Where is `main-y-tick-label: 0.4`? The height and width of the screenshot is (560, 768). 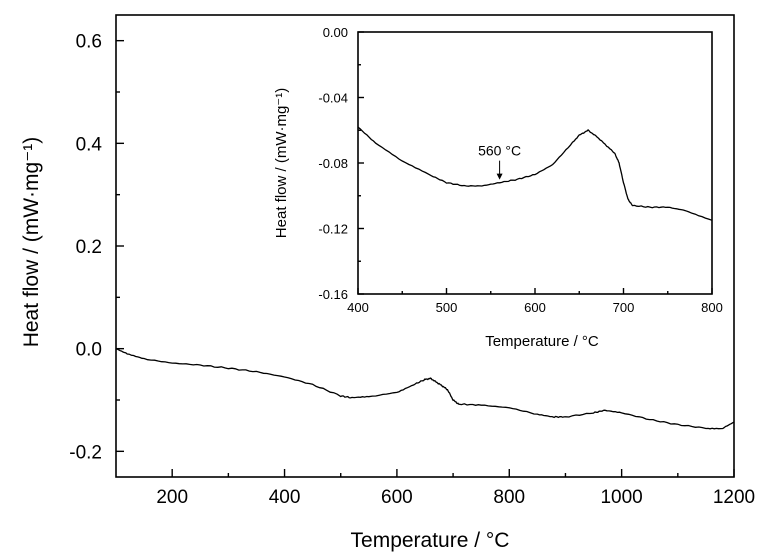 main-y-tick-label: 0.4 is located at coordinates (89, 144).